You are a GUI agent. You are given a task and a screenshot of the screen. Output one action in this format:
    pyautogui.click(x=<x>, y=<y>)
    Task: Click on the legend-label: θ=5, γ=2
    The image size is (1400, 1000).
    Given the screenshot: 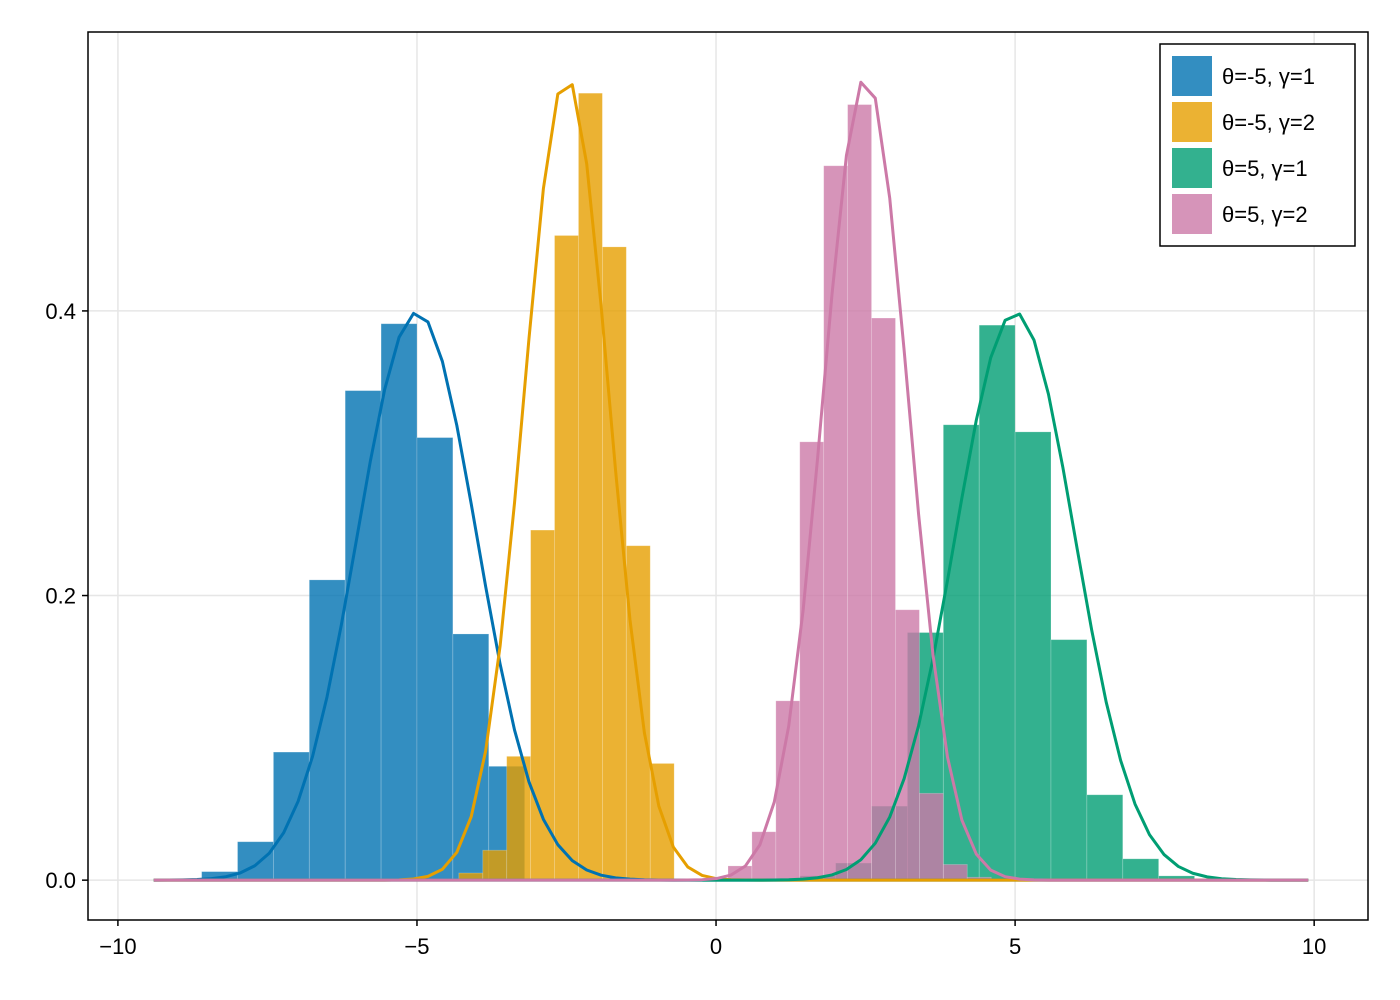 What is the action you would take?
    pyautogui.click(x=1265, y=214)
    